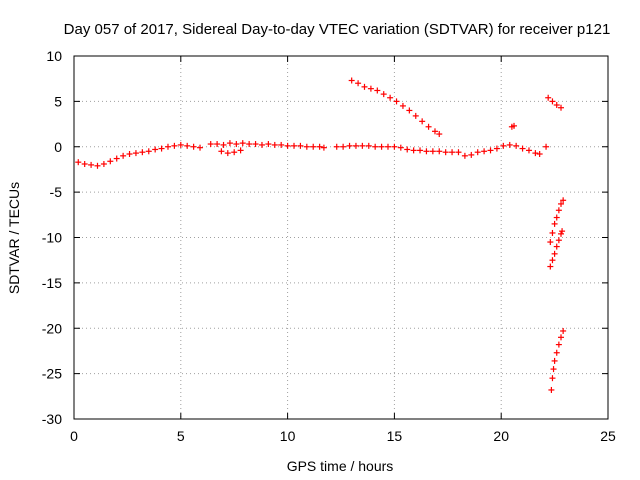 Image resolution: width=640 pixels, height=480 pixels. I want to click on y-tick-label: -15, so click(52, 283).